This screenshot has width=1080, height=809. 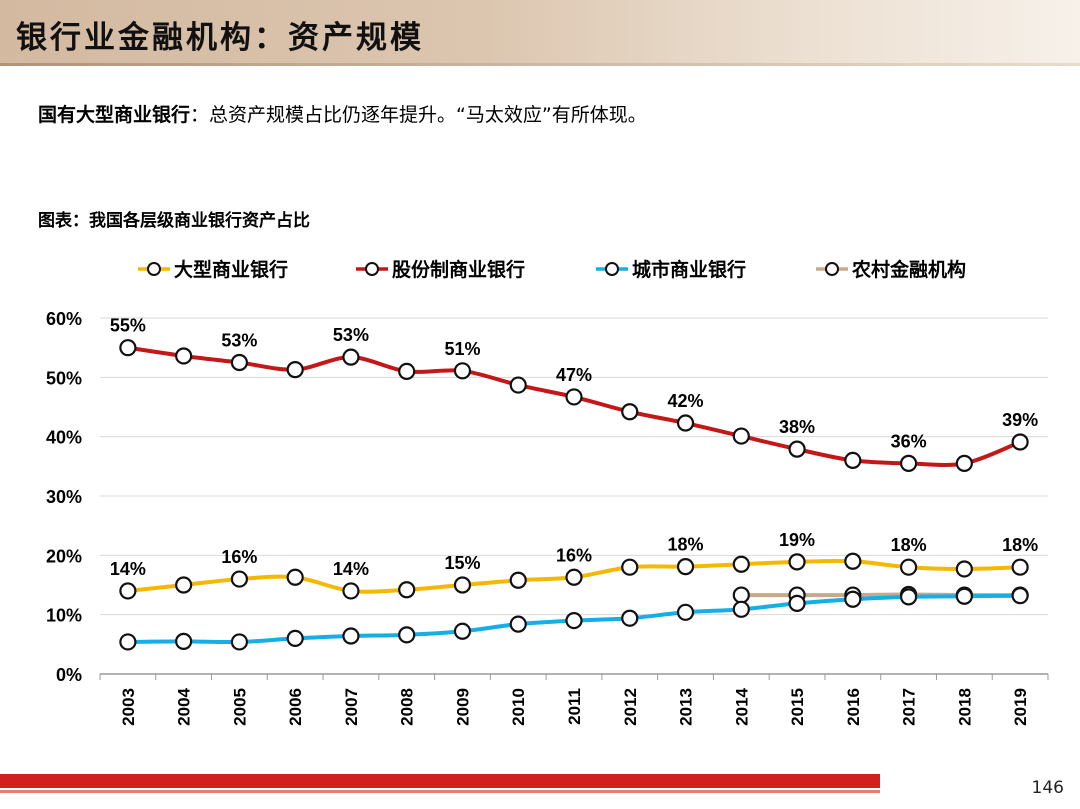 I want to click on x-tick-label: 2018, so click(x=964, y=707).